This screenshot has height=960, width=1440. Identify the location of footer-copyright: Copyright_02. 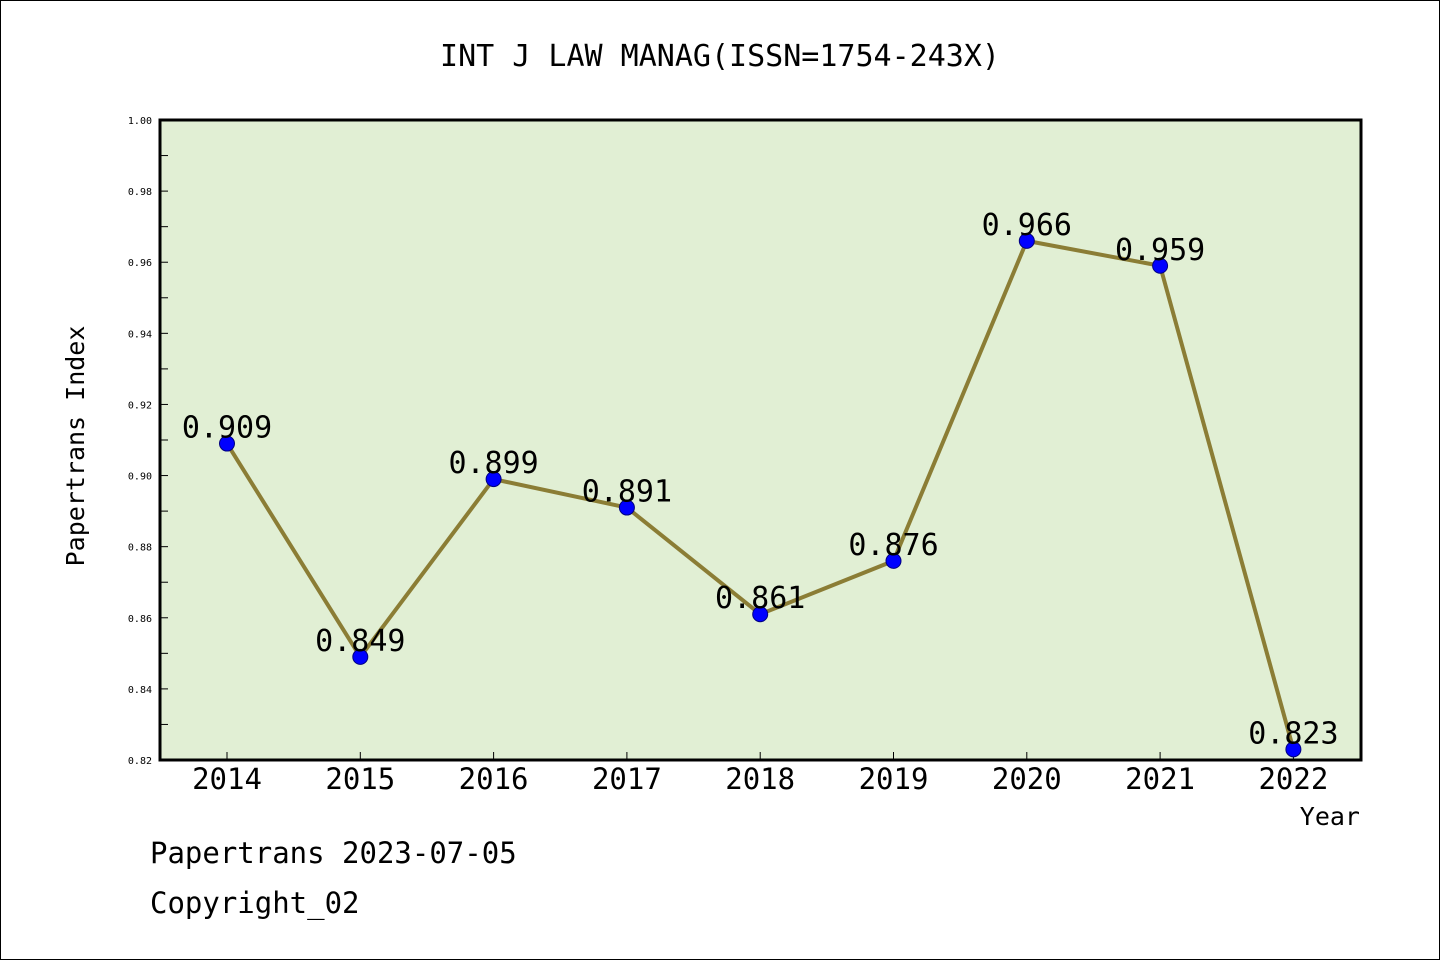
(255, 903).